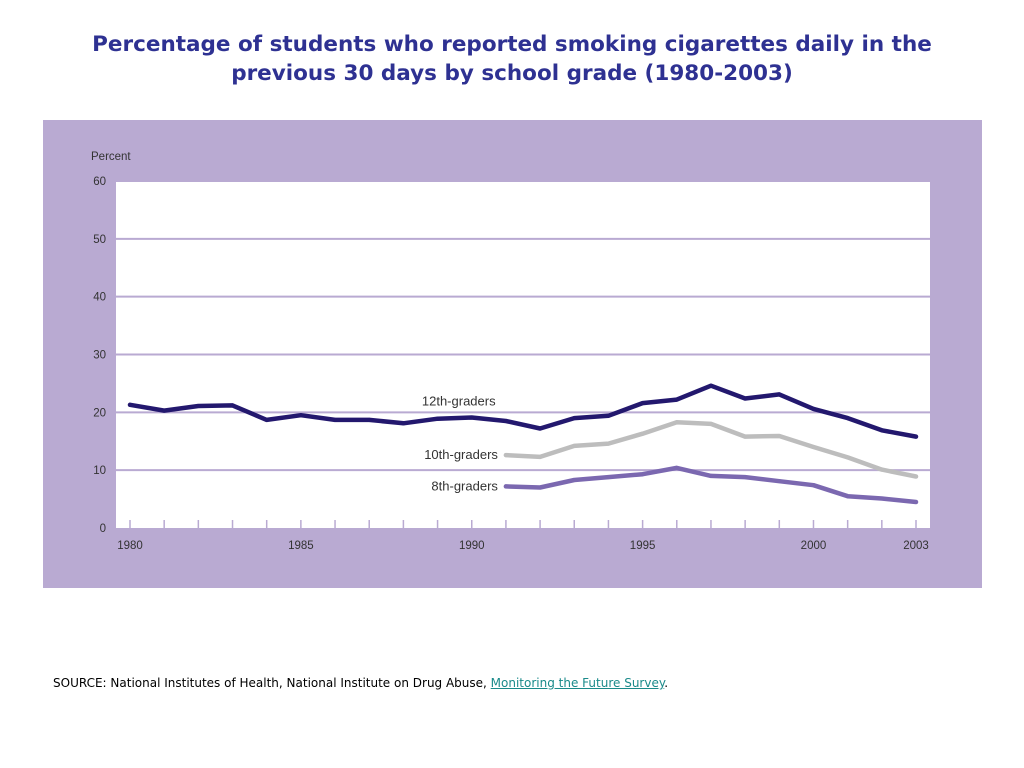 This screenshot has width=1024, height=768. What do you see at coordinates (111, 157) in the screenshot?
I see `y-axis-label: Percent` at bounding box center [111, 157].